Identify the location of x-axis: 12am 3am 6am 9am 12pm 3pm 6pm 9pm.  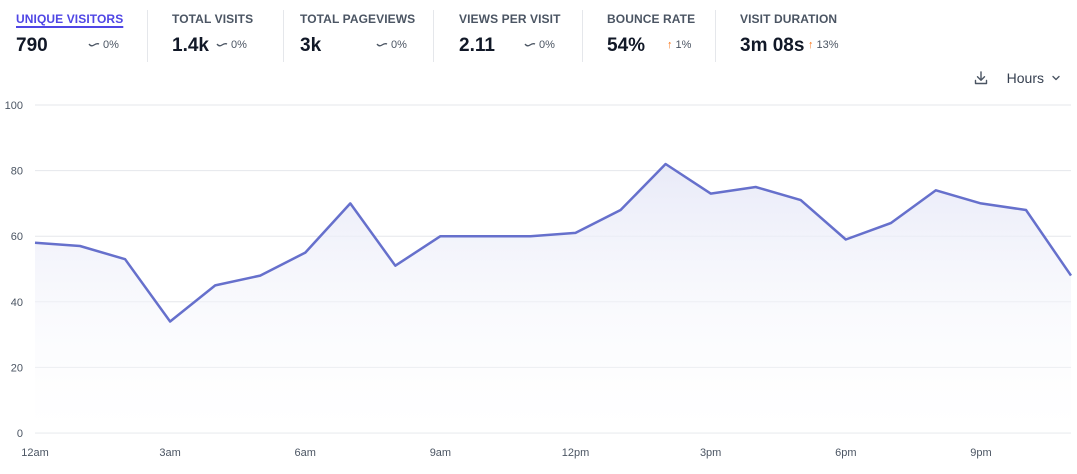
(506, 453).